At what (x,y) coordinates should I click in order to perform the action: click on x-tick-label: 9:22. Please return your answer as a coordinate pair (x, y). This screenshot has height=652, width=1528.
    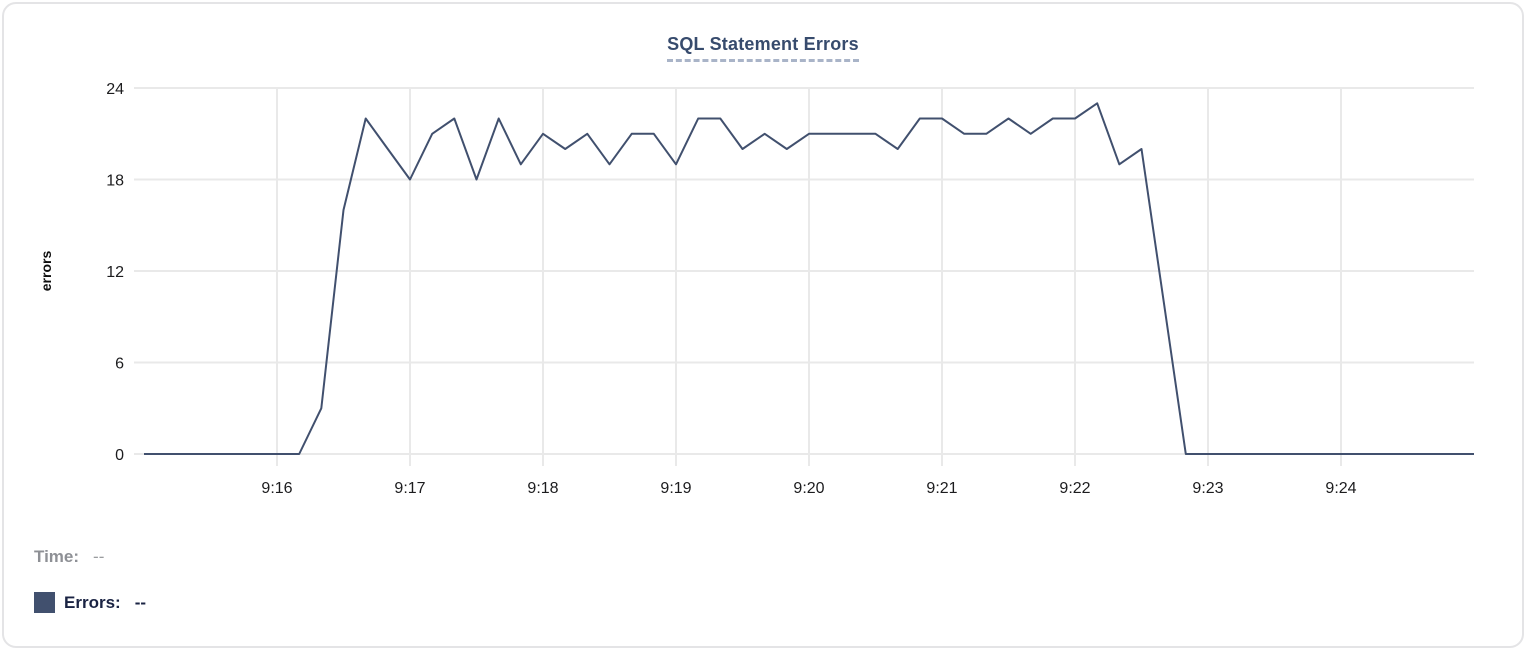
    Looking at the image, I should click on (1074, 488).